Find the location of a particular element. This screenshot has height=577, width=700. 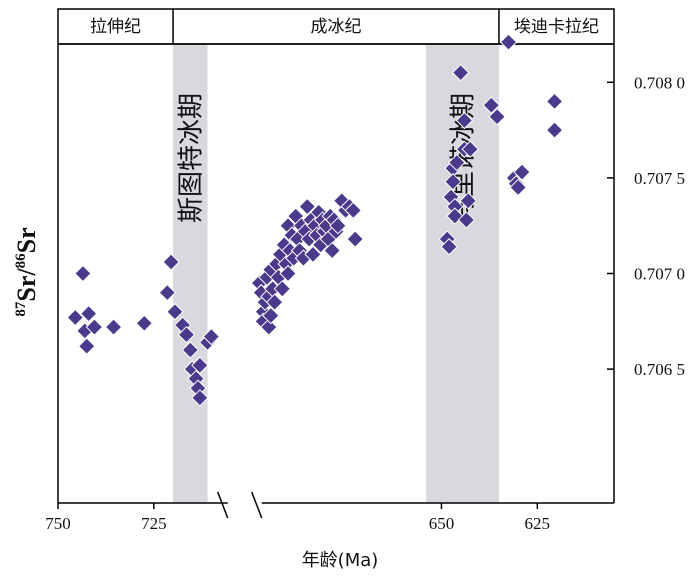

period-label-1: 拉伸纪 is located at coordinates (115, 27).